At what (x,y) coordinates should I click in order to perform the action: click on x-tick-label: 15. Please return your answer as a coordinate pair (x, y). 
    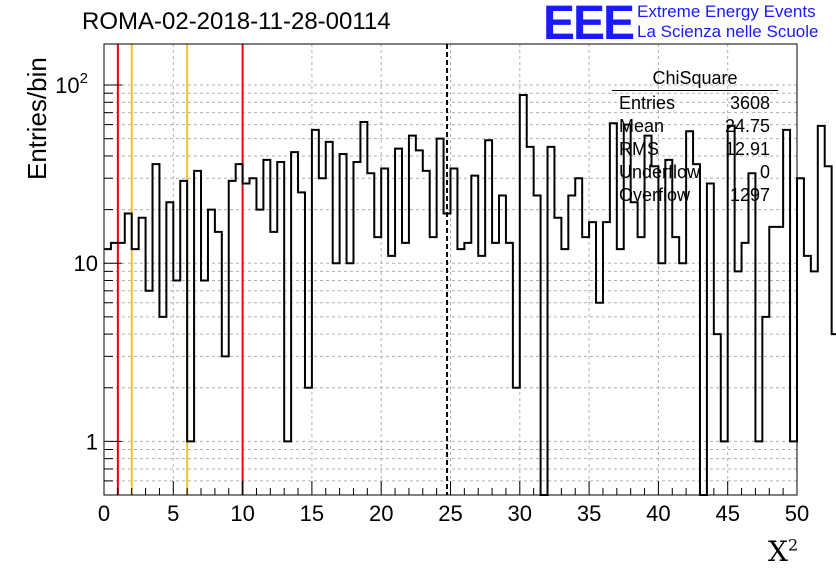
    Looking at the image, I should click on (312, 513).